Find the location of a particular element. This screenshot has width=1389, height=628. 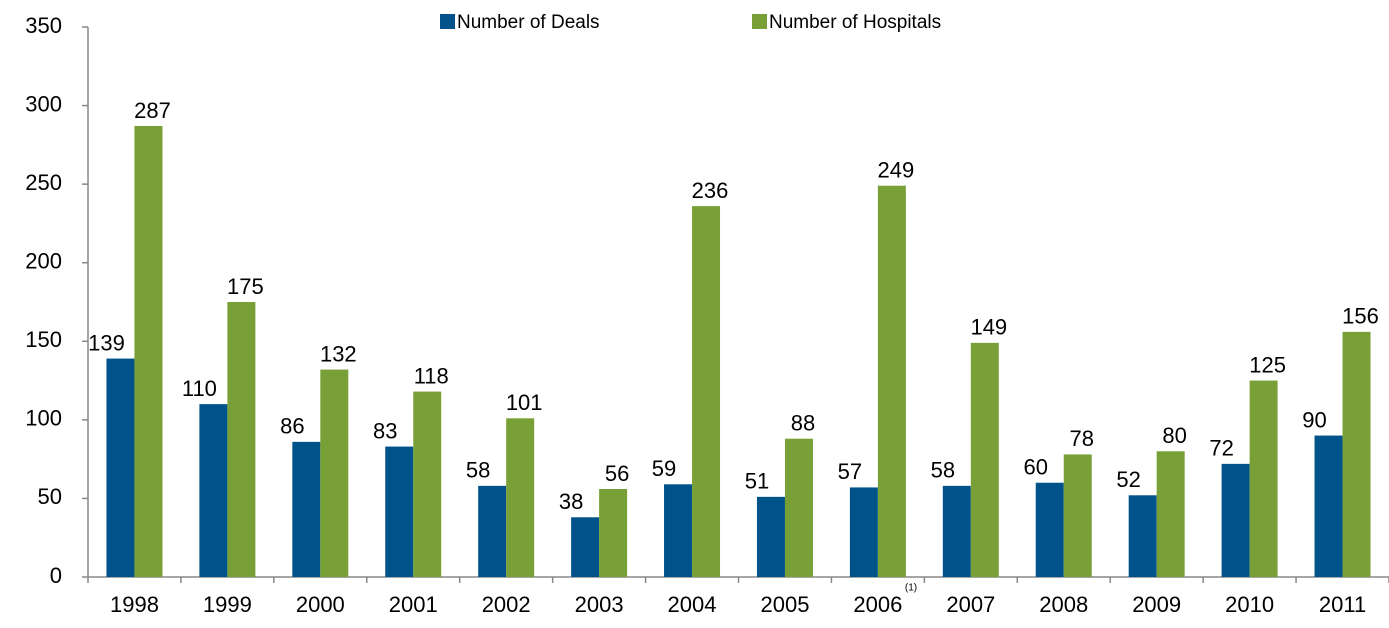

value-label: 110 is located at coordinates (199, 388).